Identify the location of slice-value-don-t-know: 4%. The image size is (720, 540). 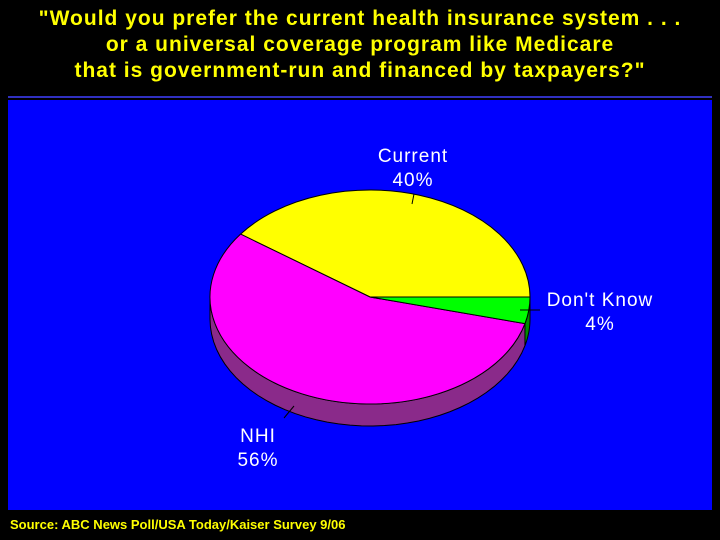
(599, 324).